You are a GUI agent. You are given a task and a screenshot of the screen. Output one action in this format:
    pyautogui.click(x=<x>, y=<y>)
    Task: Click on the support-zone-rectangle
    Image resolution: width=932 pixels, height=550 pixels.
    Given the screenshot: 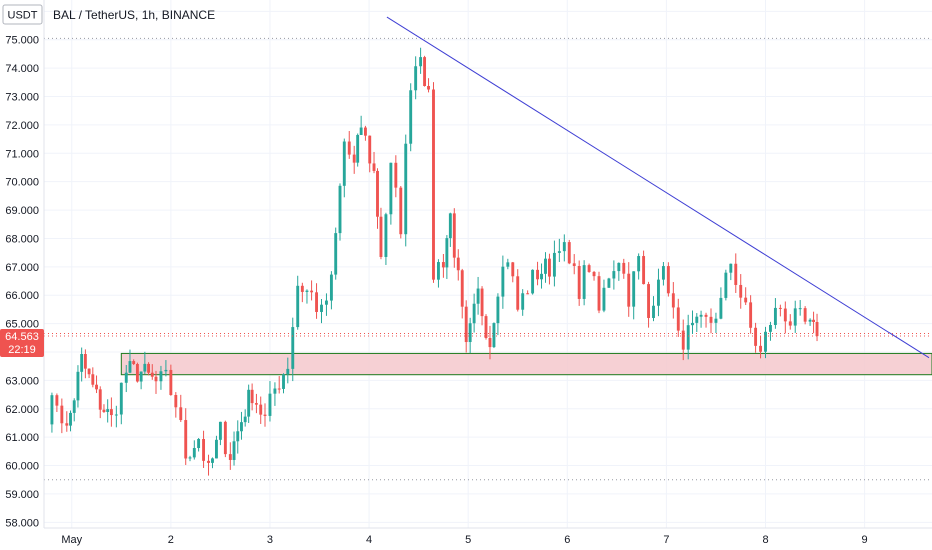 What is the action you would take?
    pyautogui.click(x=526, y=364)
    